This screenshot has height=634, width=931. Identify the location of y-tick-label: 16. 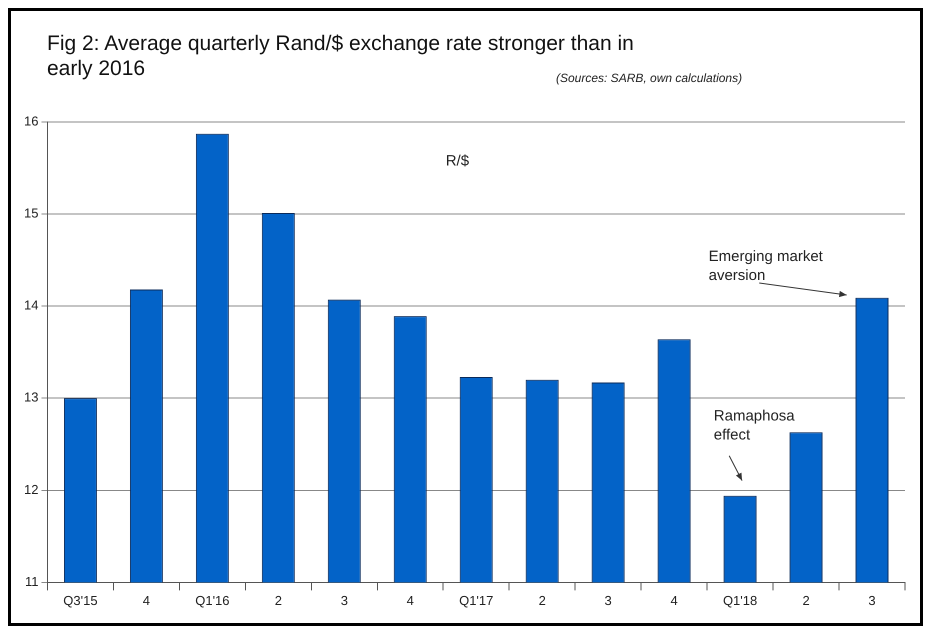
(31, 120).